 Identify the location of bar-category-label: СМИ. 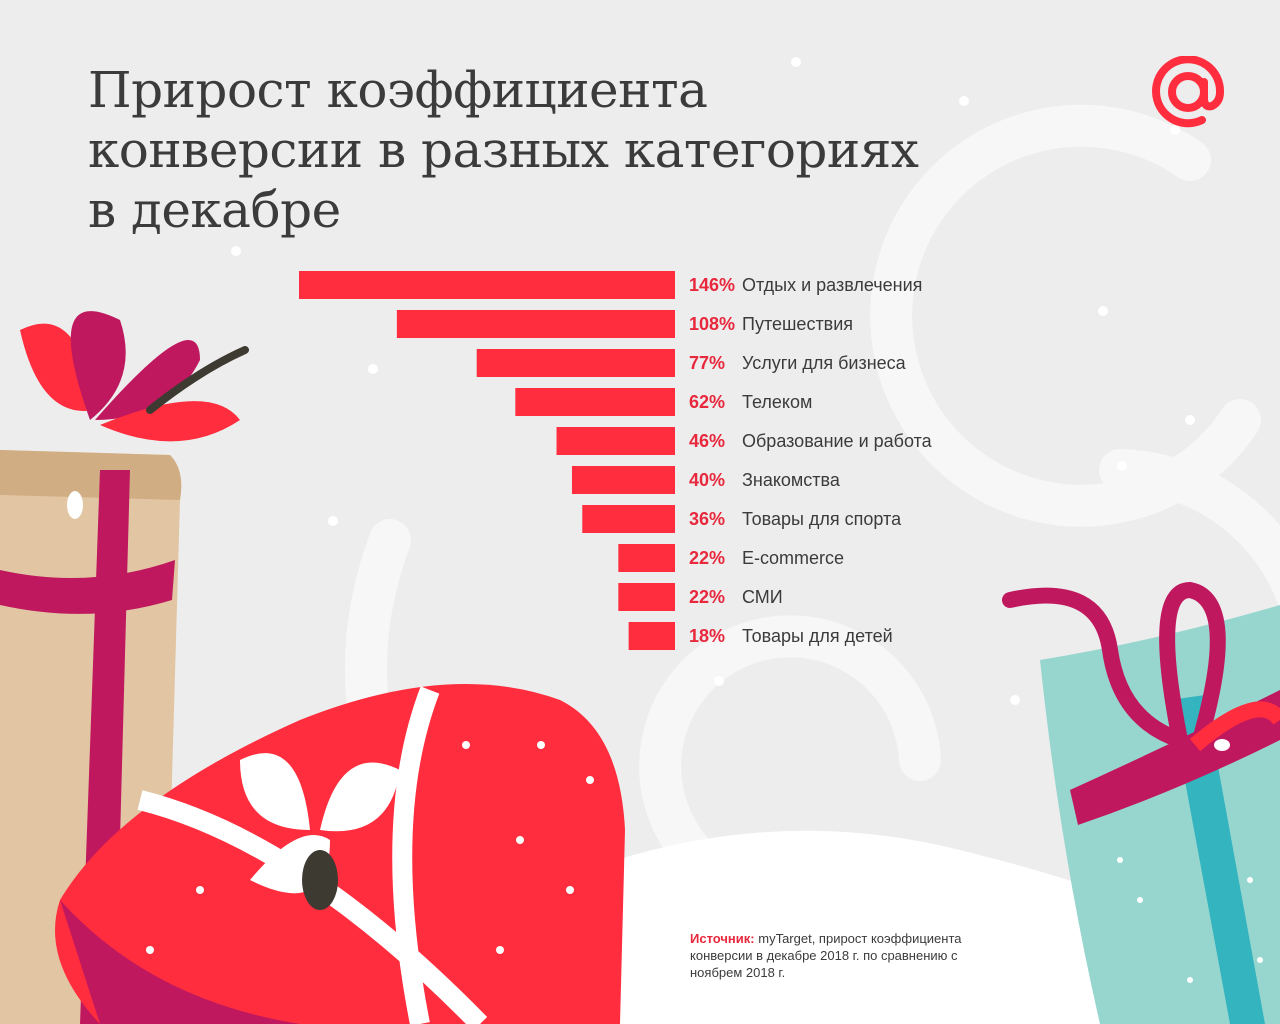
(762, 597).